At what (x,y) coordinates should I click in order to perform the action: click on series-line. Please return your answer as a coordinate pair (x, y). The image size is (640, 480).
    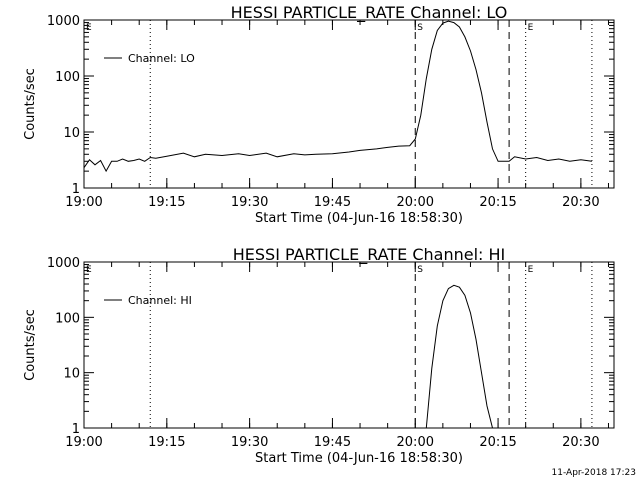
    Looking at the image, I should click on (459, 356).